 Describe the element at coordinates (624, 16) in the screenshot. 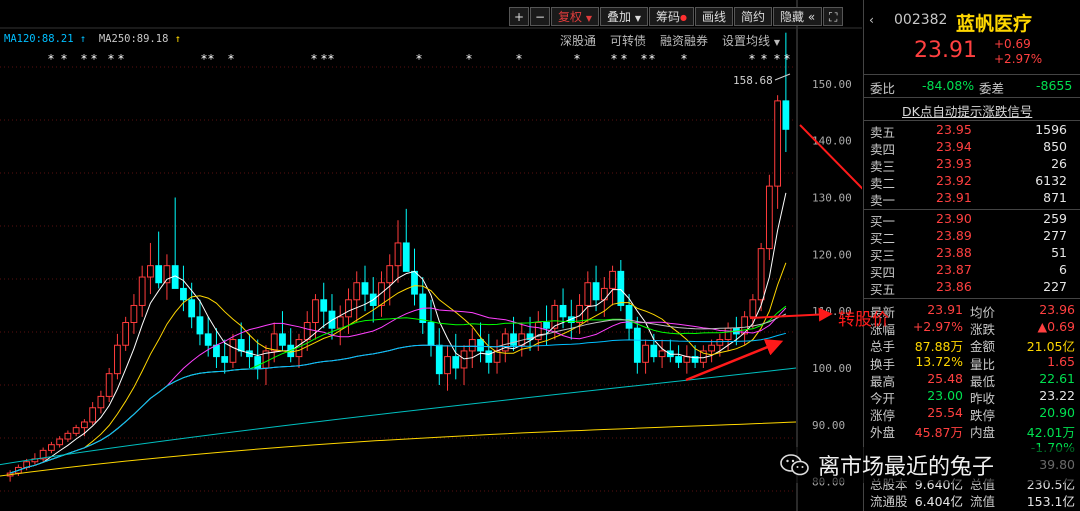

I see `overlay-dropdown: 叠加 ▼` at that location.